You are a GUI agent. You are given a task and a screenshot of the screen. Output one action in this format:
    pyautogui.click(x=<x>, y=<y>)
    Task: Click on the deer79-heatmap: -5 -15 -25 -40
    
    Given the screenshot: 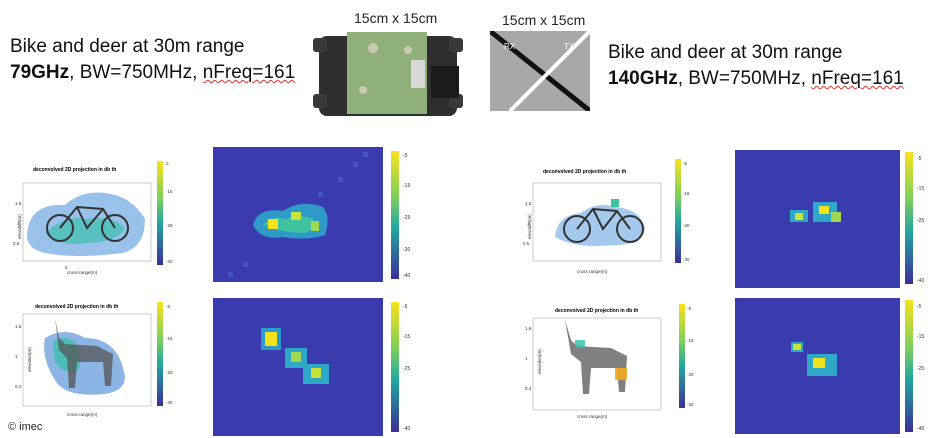 What is the action you would take?
    pyautogui.click(x=311, y=367)
    